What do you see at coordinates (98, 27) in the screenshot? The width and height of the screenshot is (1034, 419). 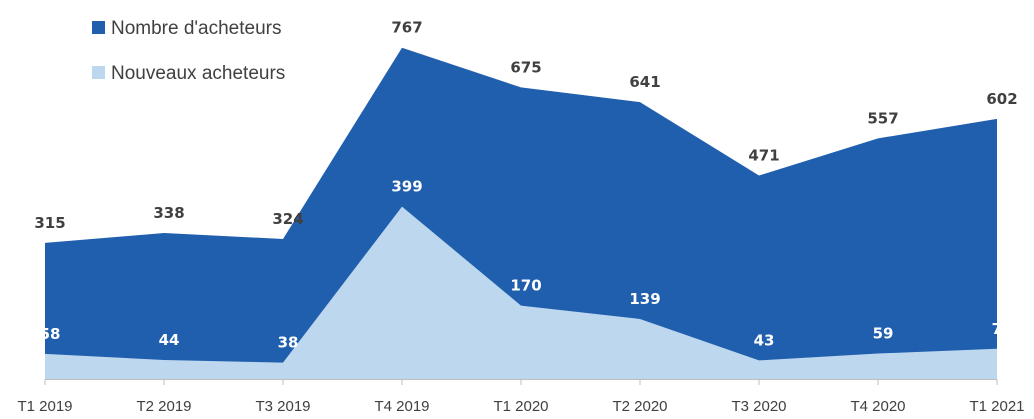 I see `legend-swatch-total` at bounding box center [98, 27].